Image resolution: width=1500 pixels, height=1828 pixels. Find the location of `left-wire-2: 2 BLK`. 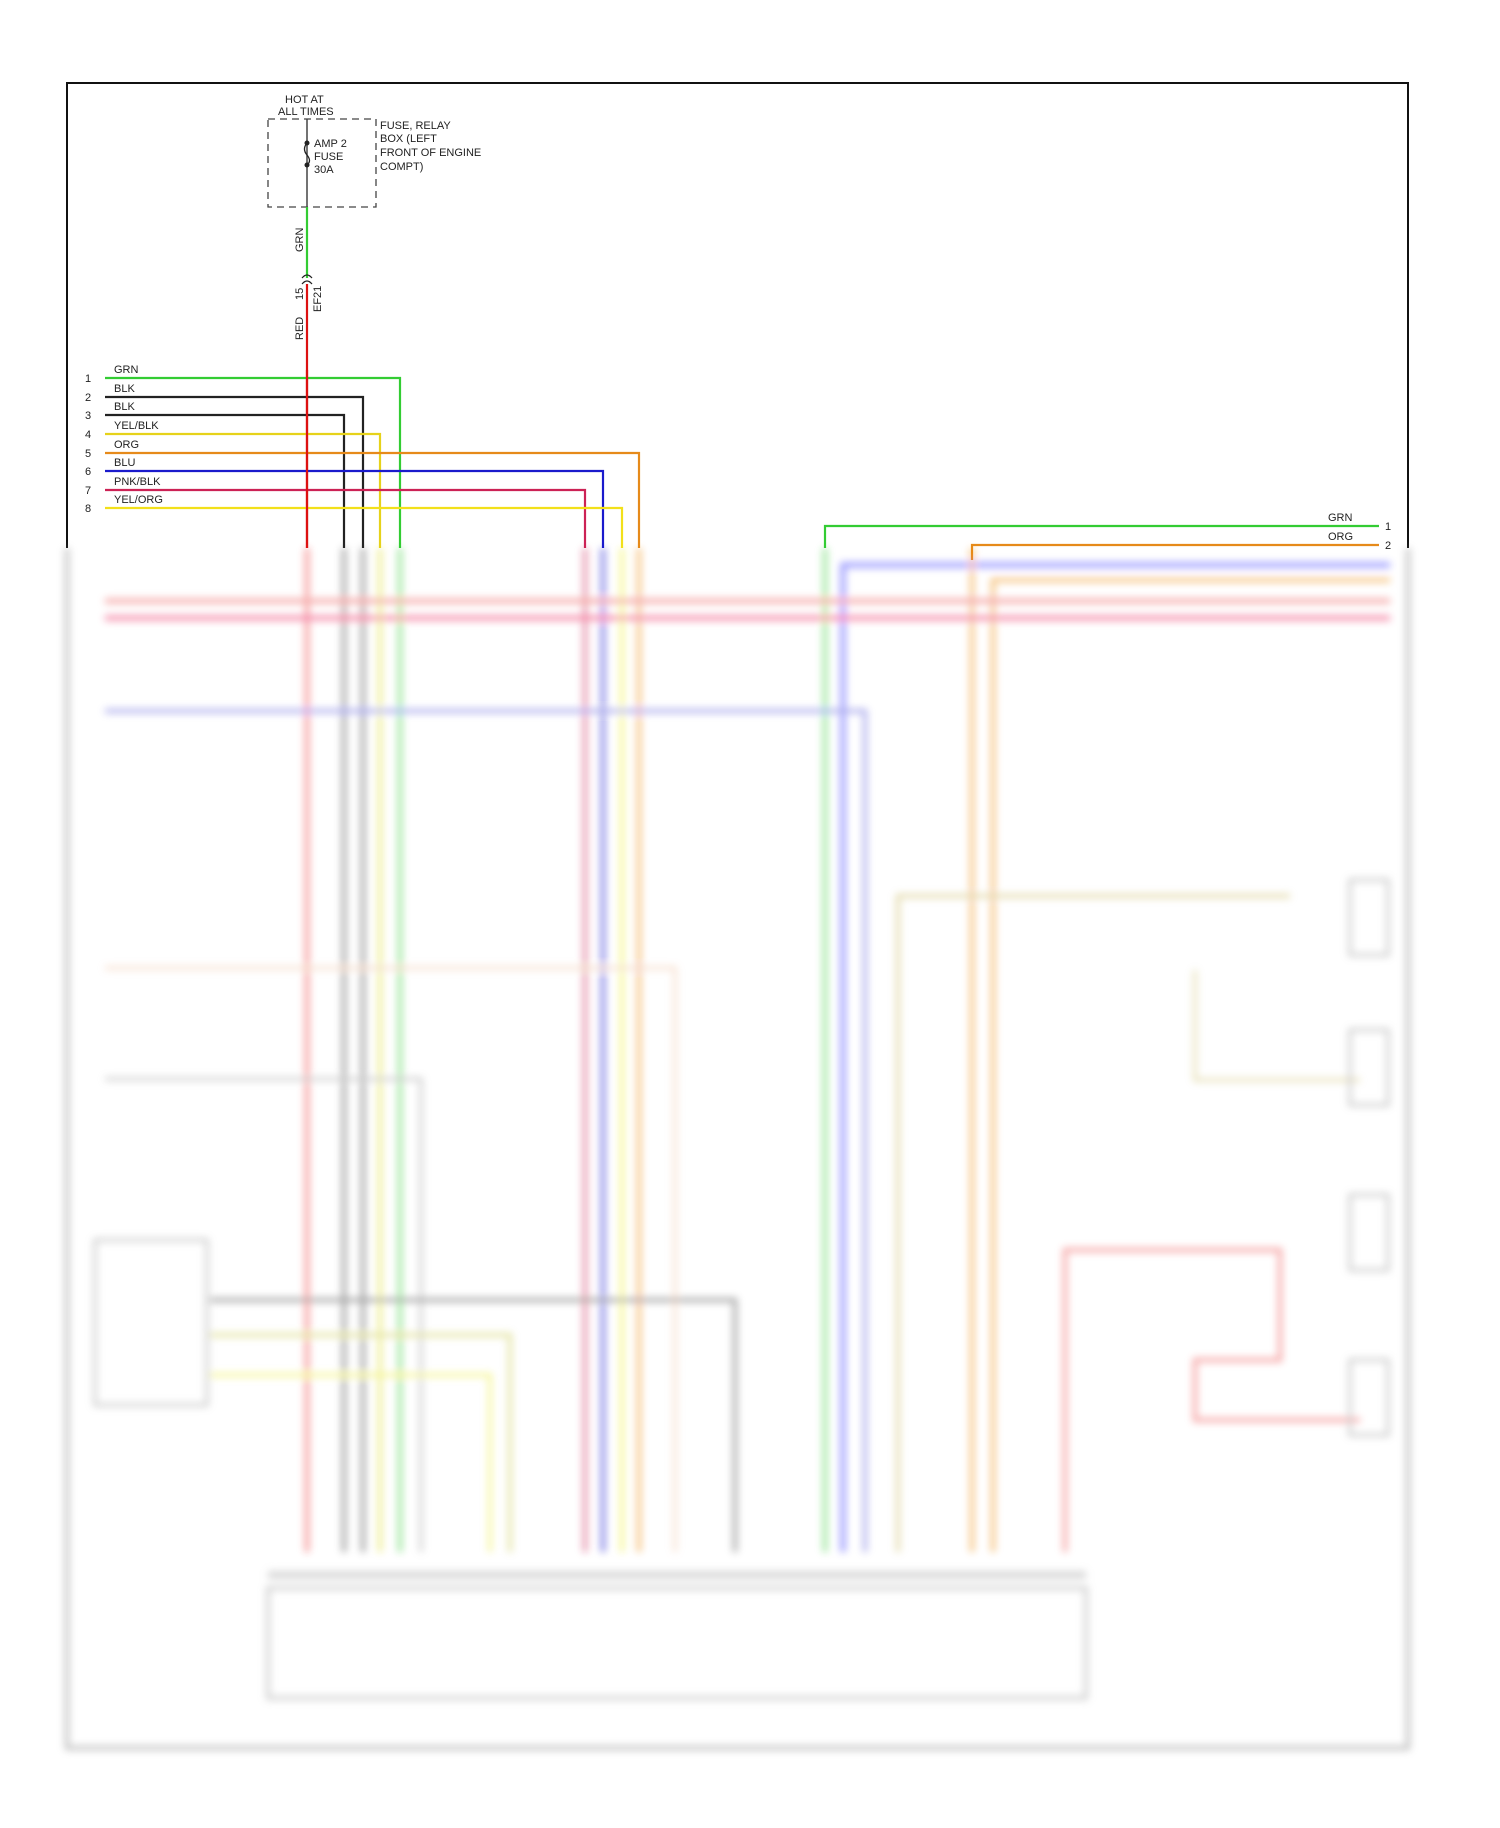

left-wire-2: 2 BLK is located at coordinates (225, 465).